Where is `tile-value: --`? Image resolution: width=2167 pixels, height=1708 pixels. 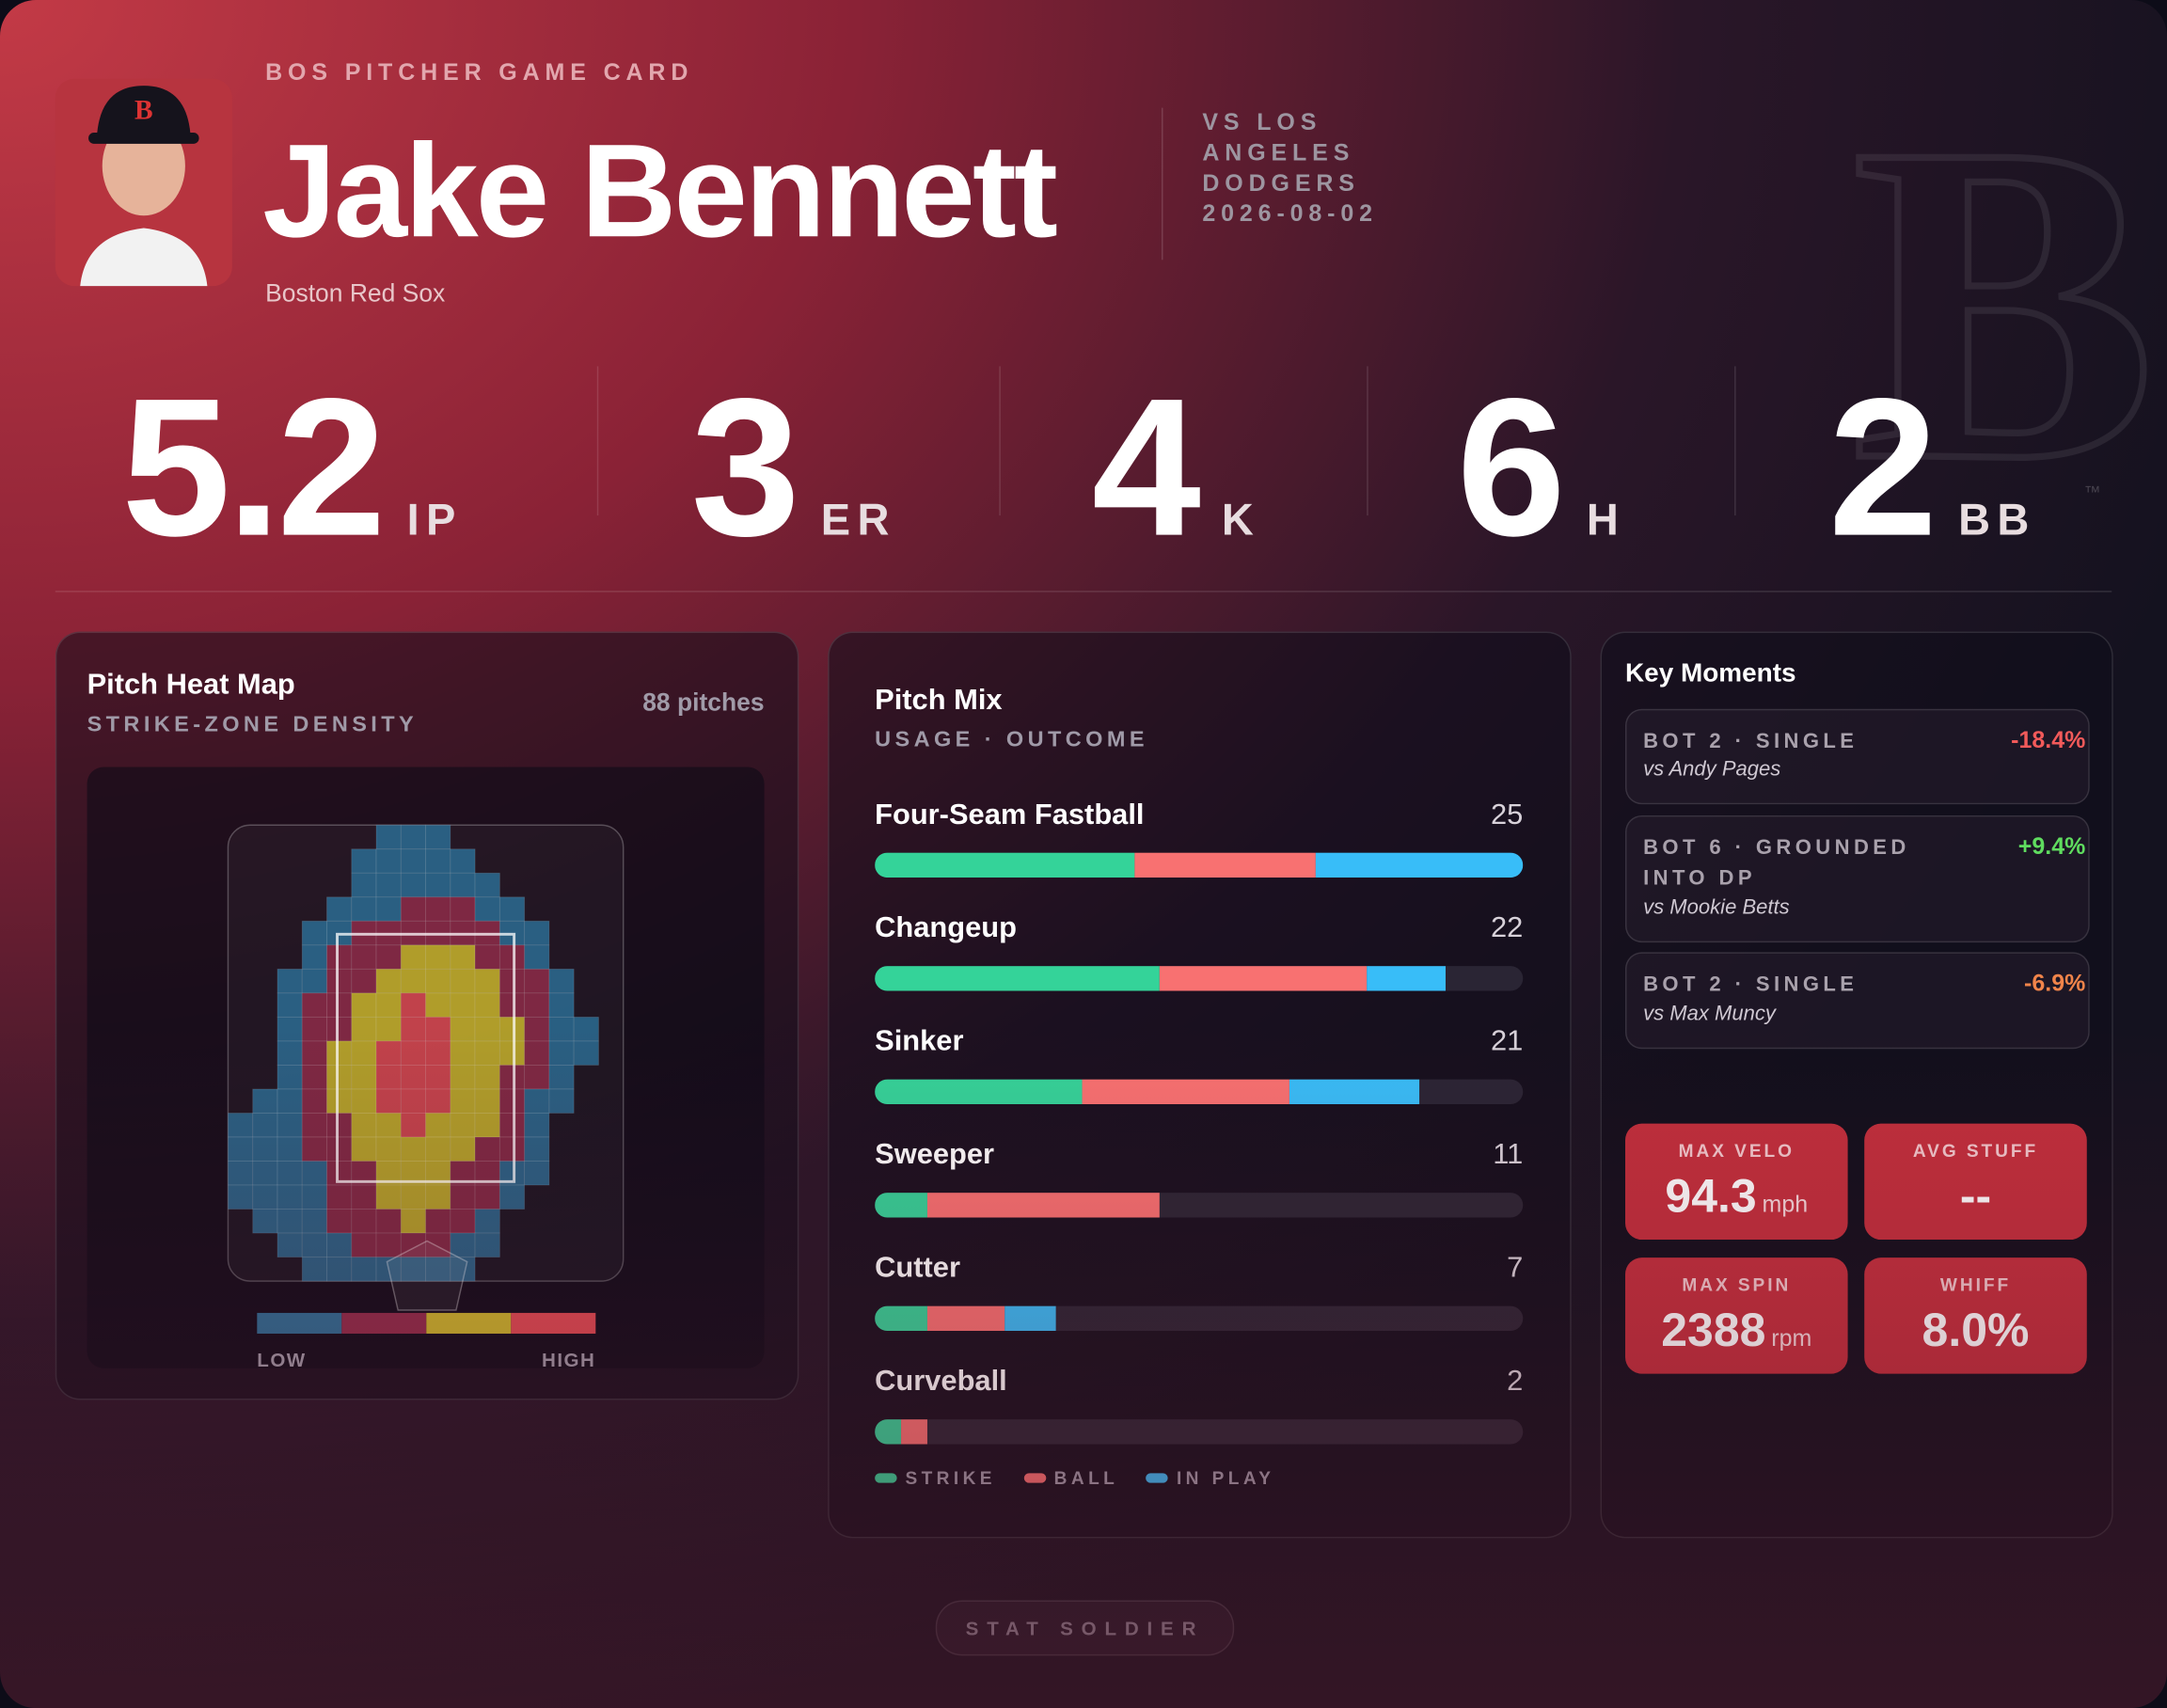 tile-value: -- is located at coordinates (1975, 1198).